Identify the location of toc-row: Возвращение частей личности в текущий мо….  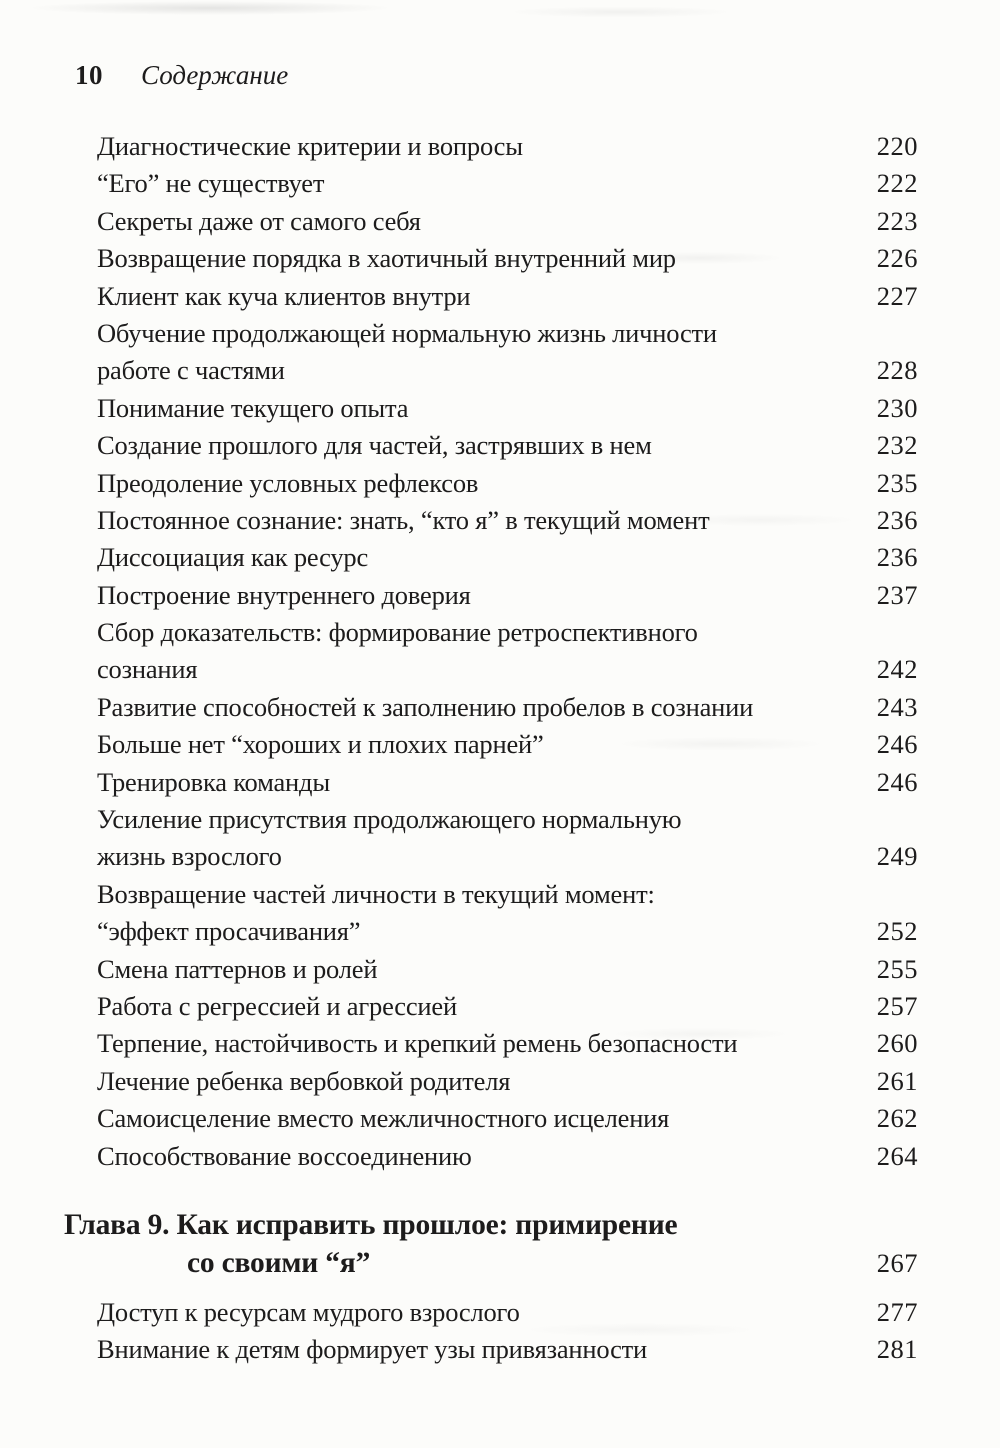
(507, 894).